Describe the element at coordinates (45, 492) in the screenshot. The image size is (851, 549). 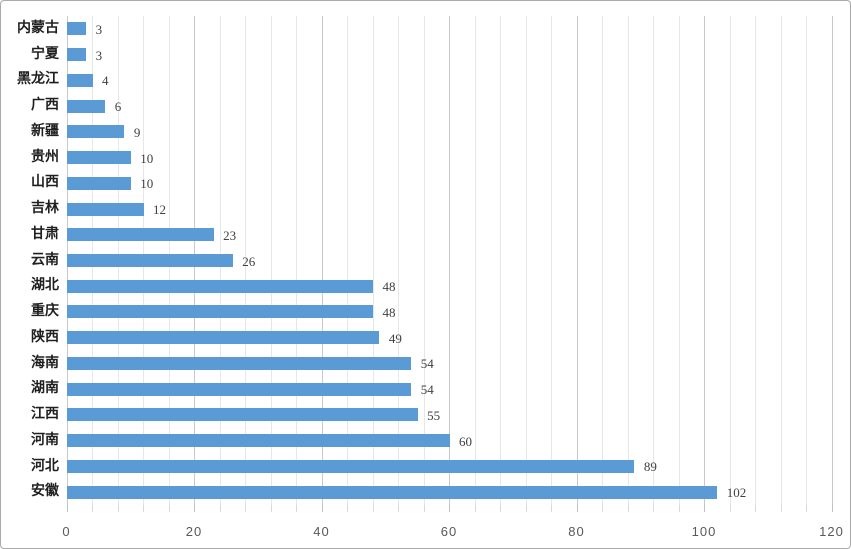
I see `category-label: 安徽` at that location.